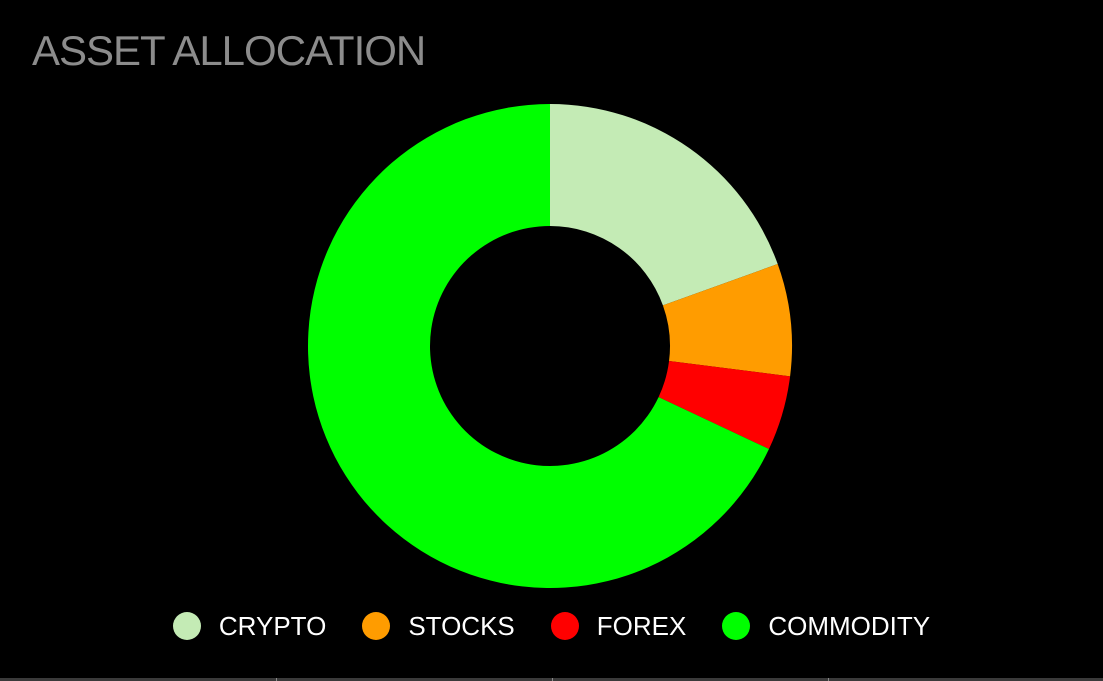 This screenshot has height=681, width=1103. What do you see at coordinates (229, 50) in the screenshot?
I see `chart-title: ASSET ALLOCATION` at bounding box center [229, 50].